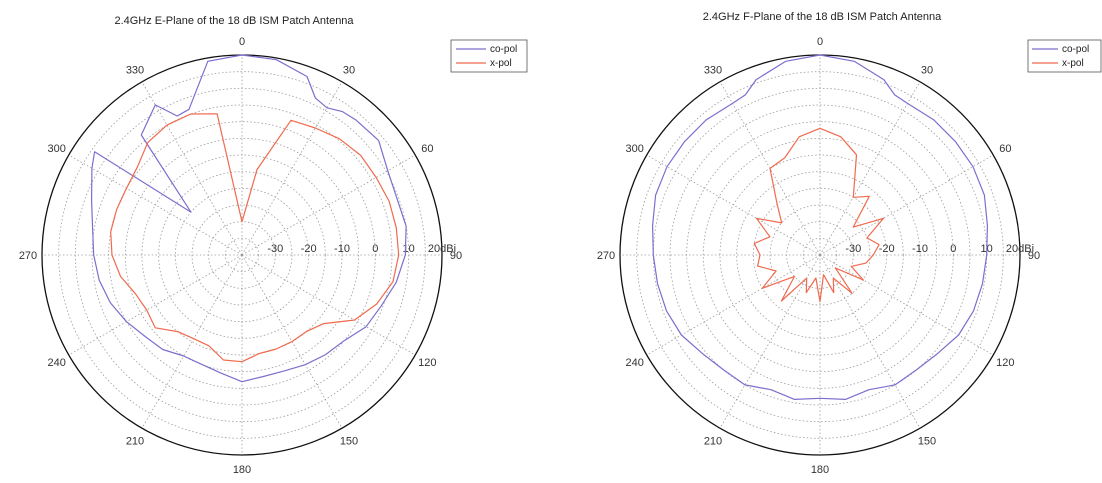 This screenshot has width=1102, height=483. I want to click on f-plane-legend: co-pol x-pol, so click(1064, 56).